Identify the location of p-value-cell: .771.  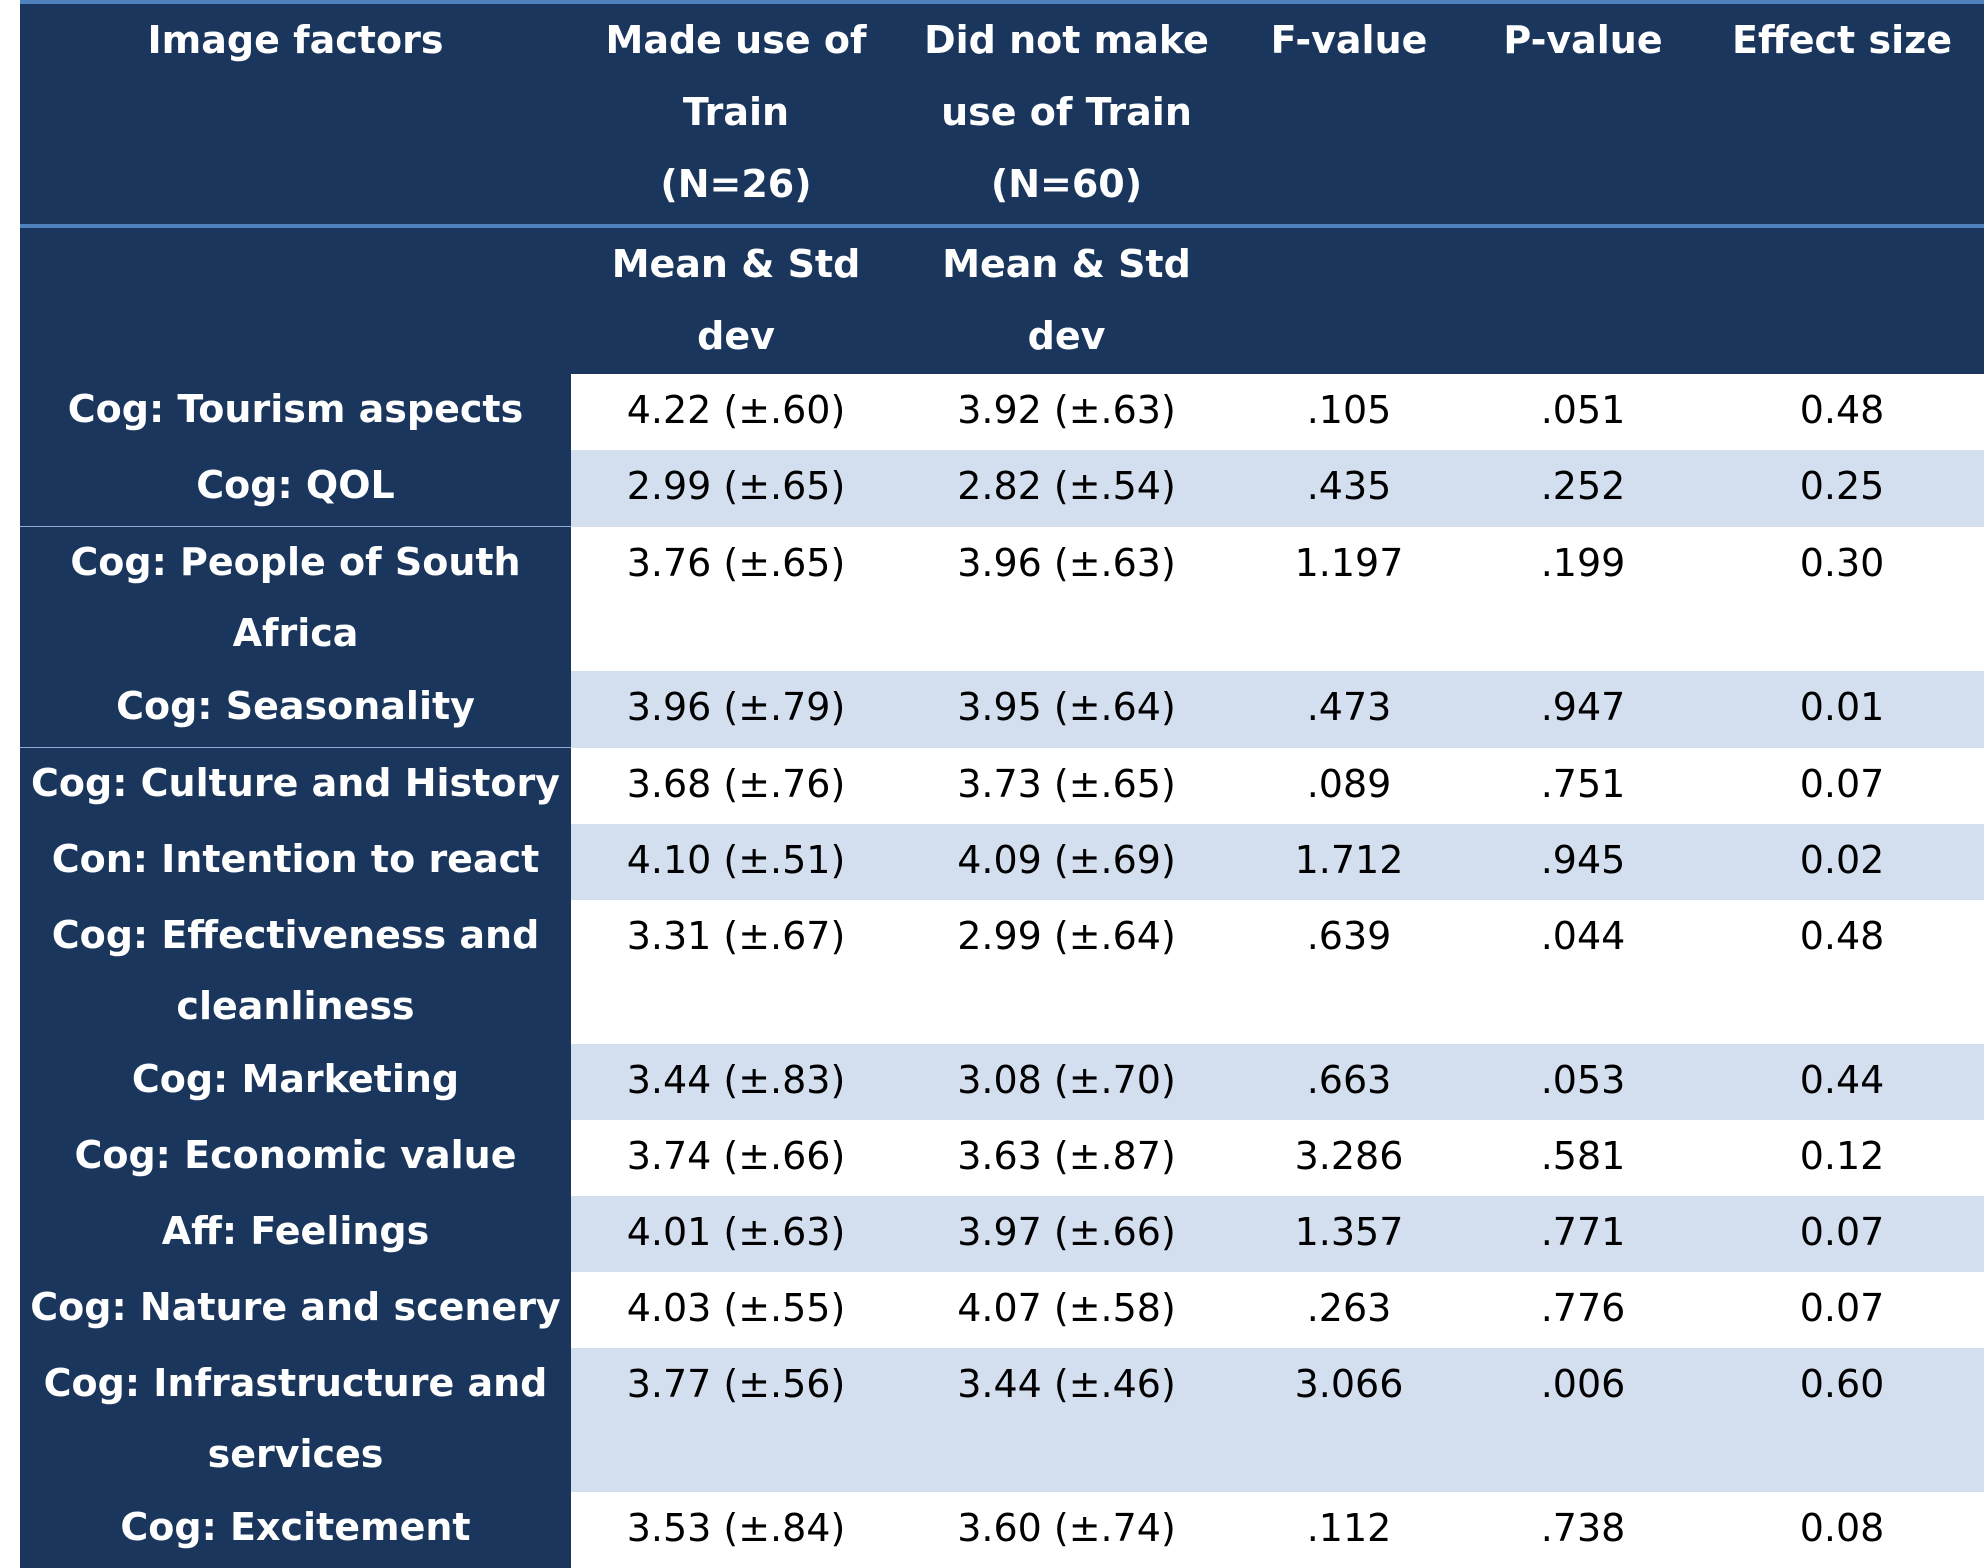
(1583, 1234).